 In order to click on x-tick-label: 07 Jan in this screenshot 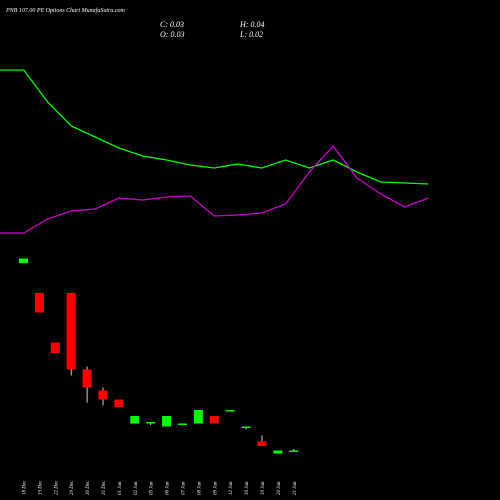, I will do `click(184, 488)`.